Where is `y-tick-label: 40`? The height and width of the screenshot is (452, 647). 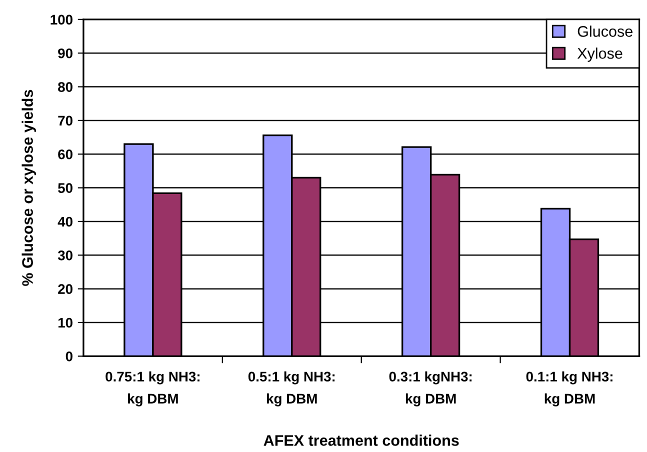 y-tick-label: 40 is located at coordinates (65, 221).